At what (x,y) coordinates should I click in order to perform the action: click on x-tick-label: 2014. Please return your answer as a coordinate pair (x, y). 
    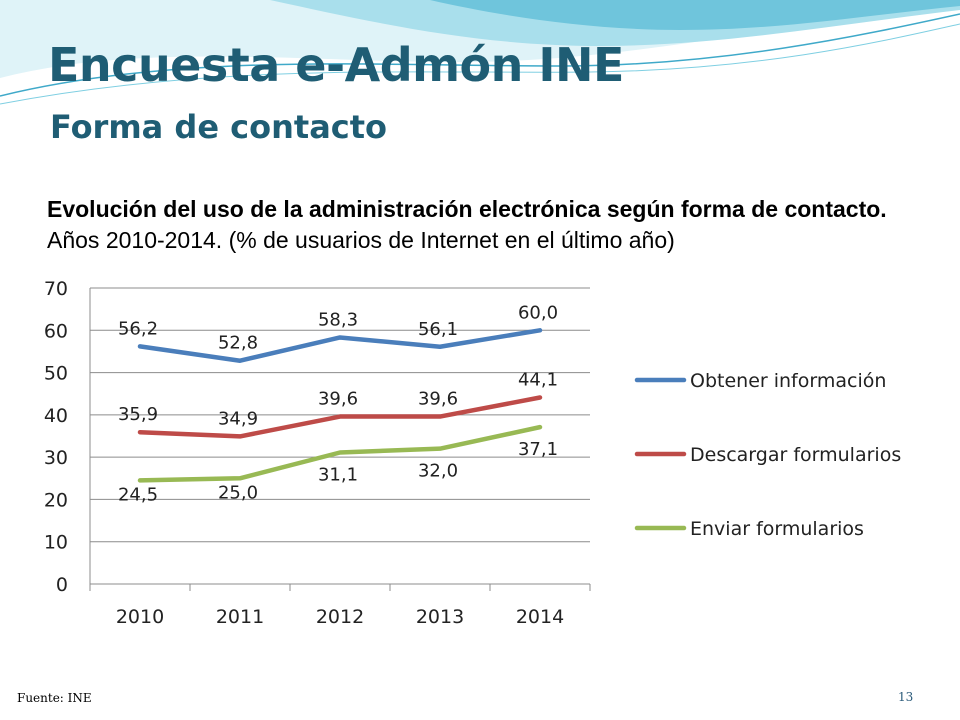
    Looking at the image, I should click on (540, 617).